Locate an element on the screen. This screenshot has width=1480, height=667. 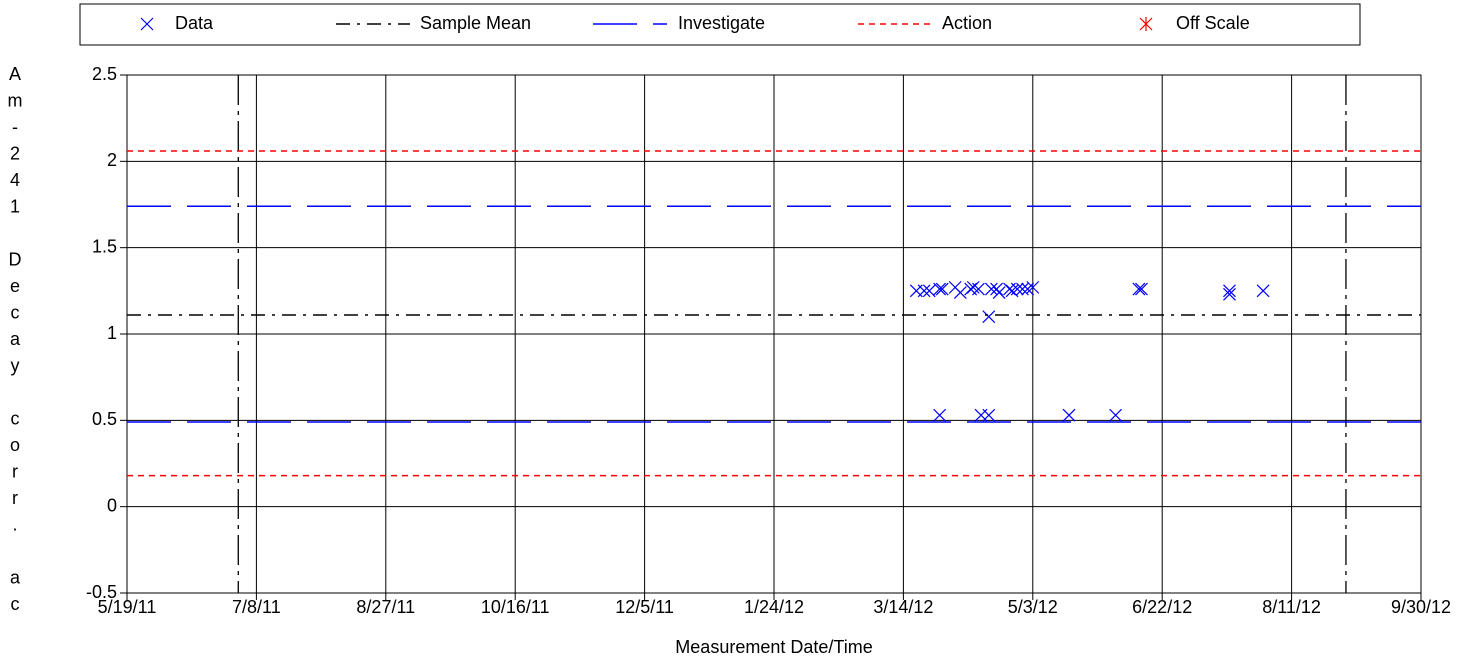
x-tick-label: 8/11/12 is located at coordinates (1291, 607).